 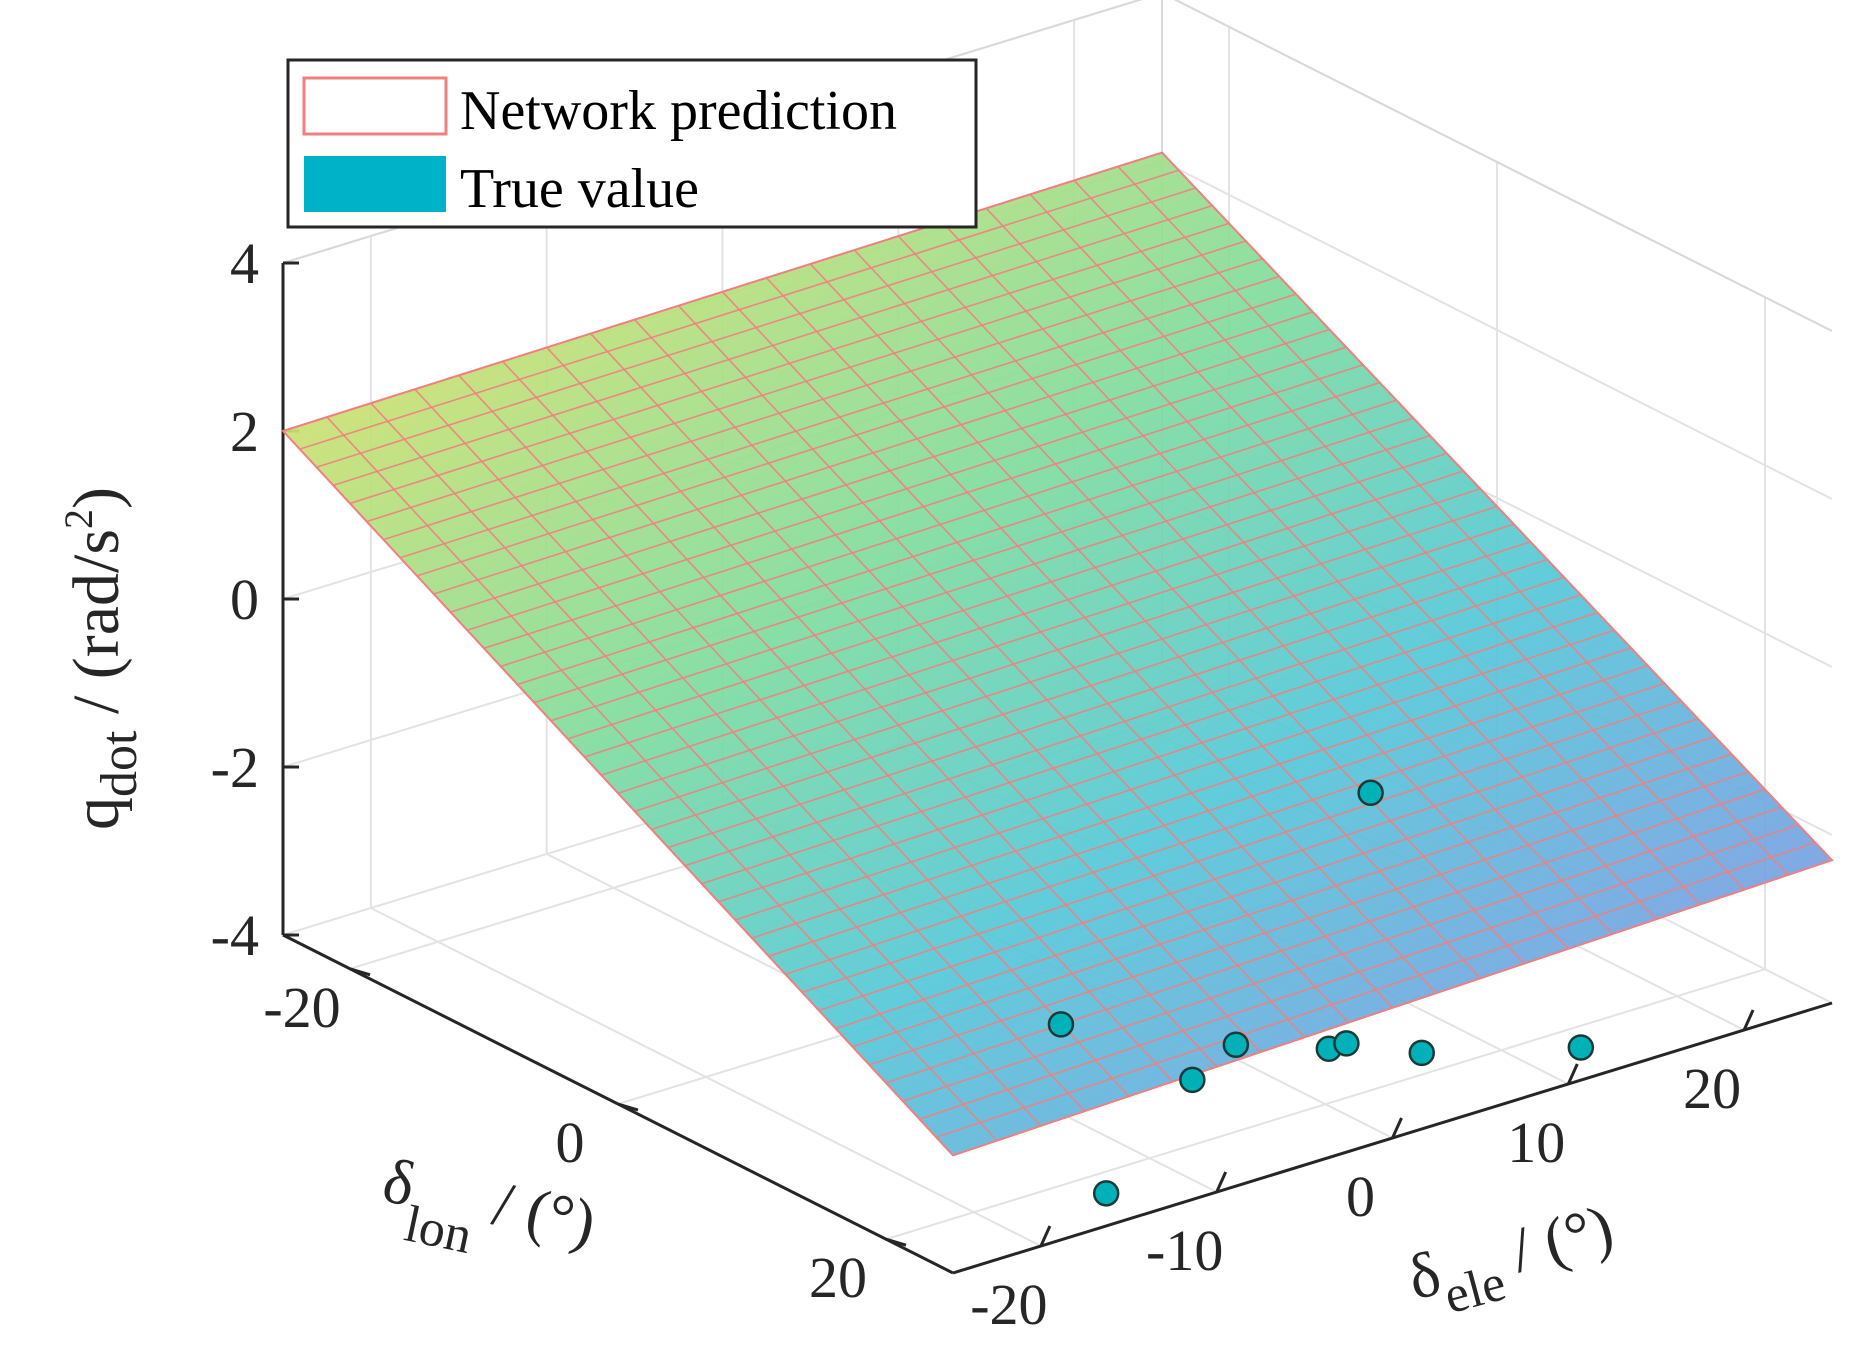 I want to click on legend-label-prediction: Network prediction, so click(x=678, y=111).